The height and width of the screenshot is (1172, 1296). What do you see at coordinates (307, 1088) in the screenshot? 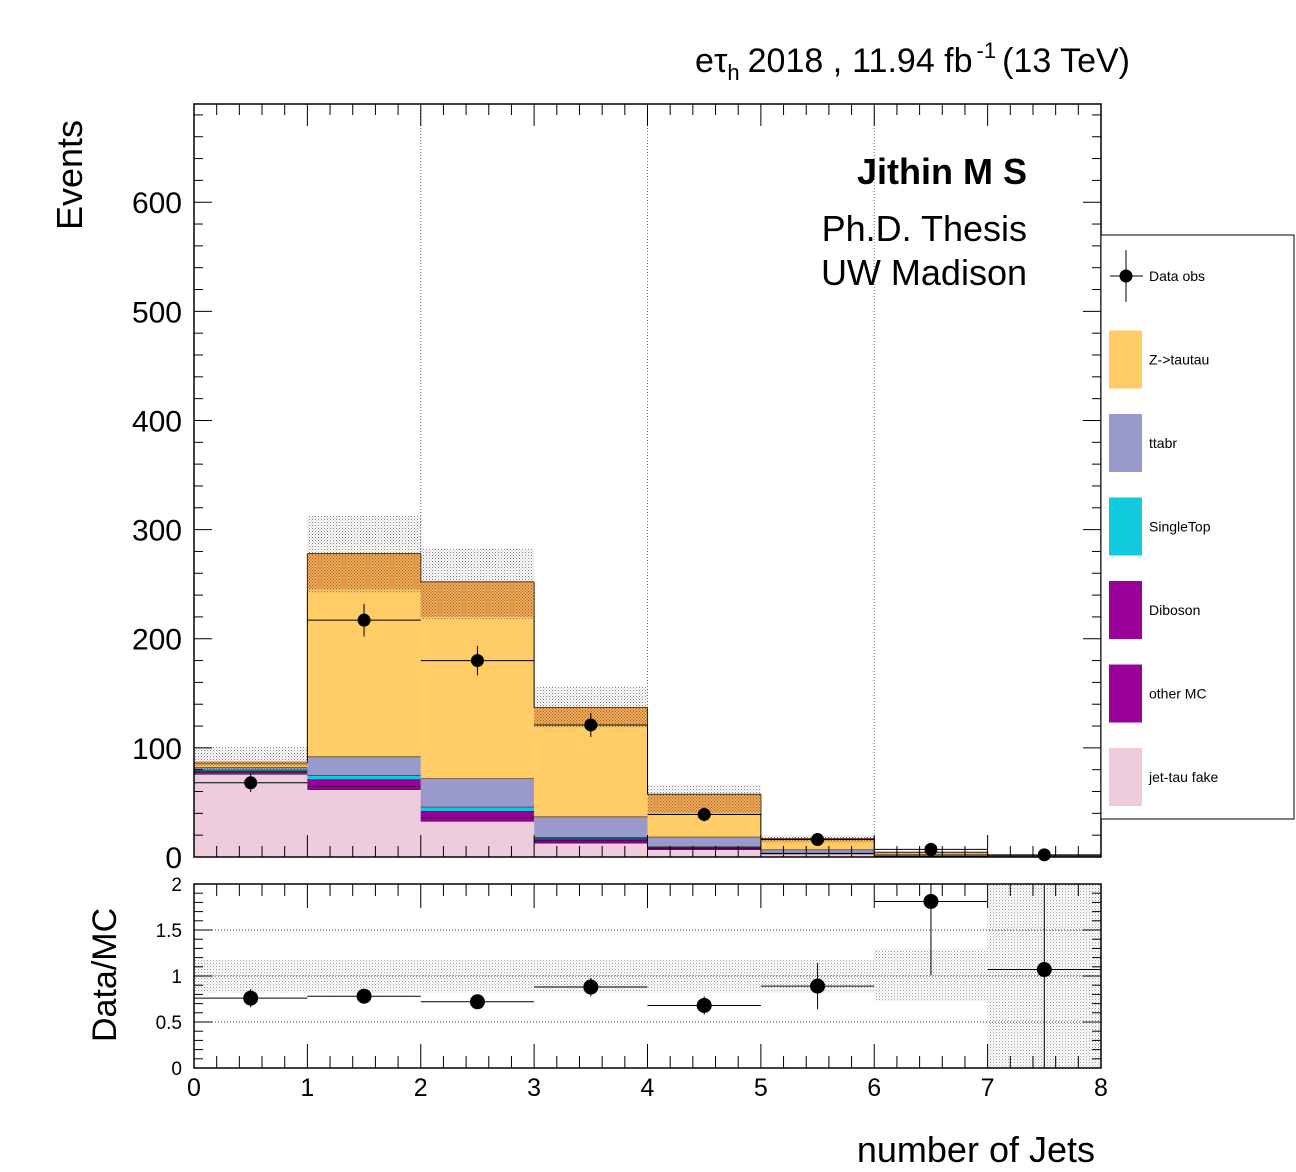
I see `xtick-label: 1` at bounding box center [307, 1088].